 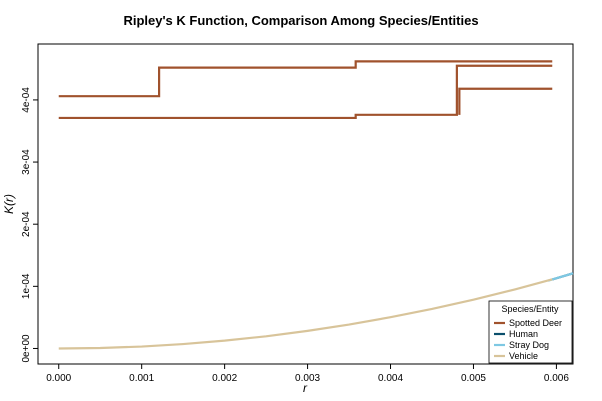 I want to click on y-tick-label: 0e+00, so click(x=26, y=348).